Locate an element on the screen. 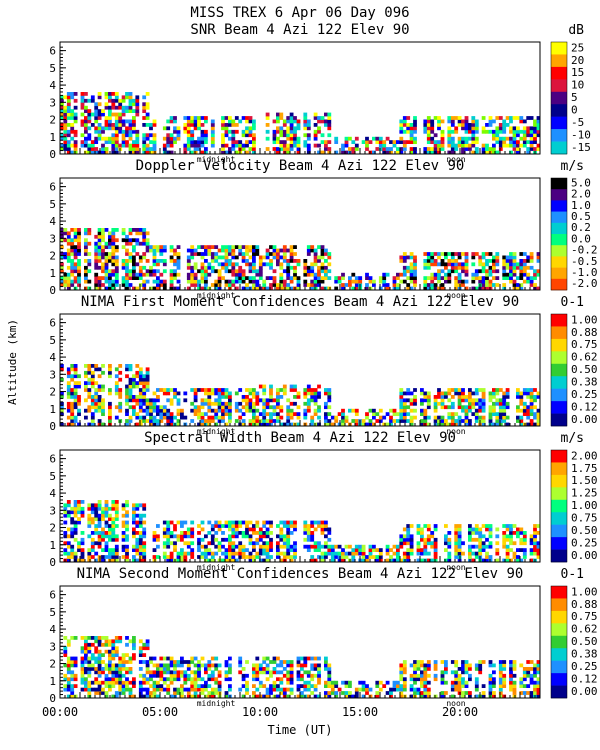  y-tick-label: 2 is located at coordinates (52, 528).